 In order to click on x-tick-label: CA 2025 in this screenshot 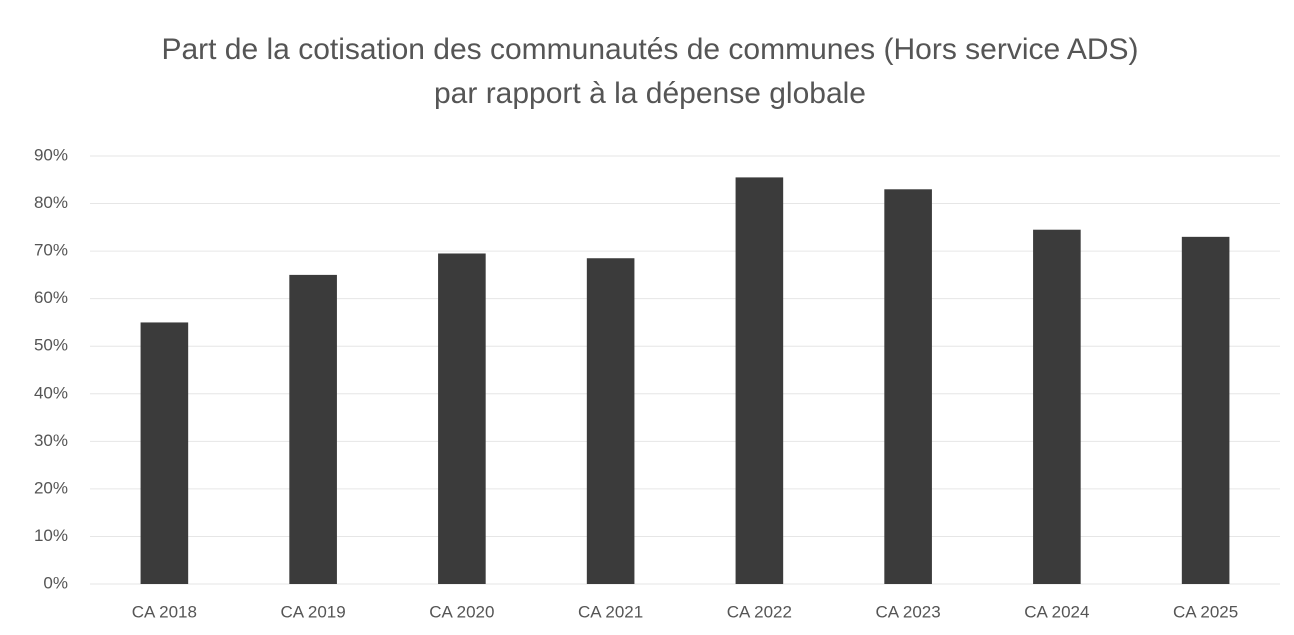, I will do `click(1205, 611)`.